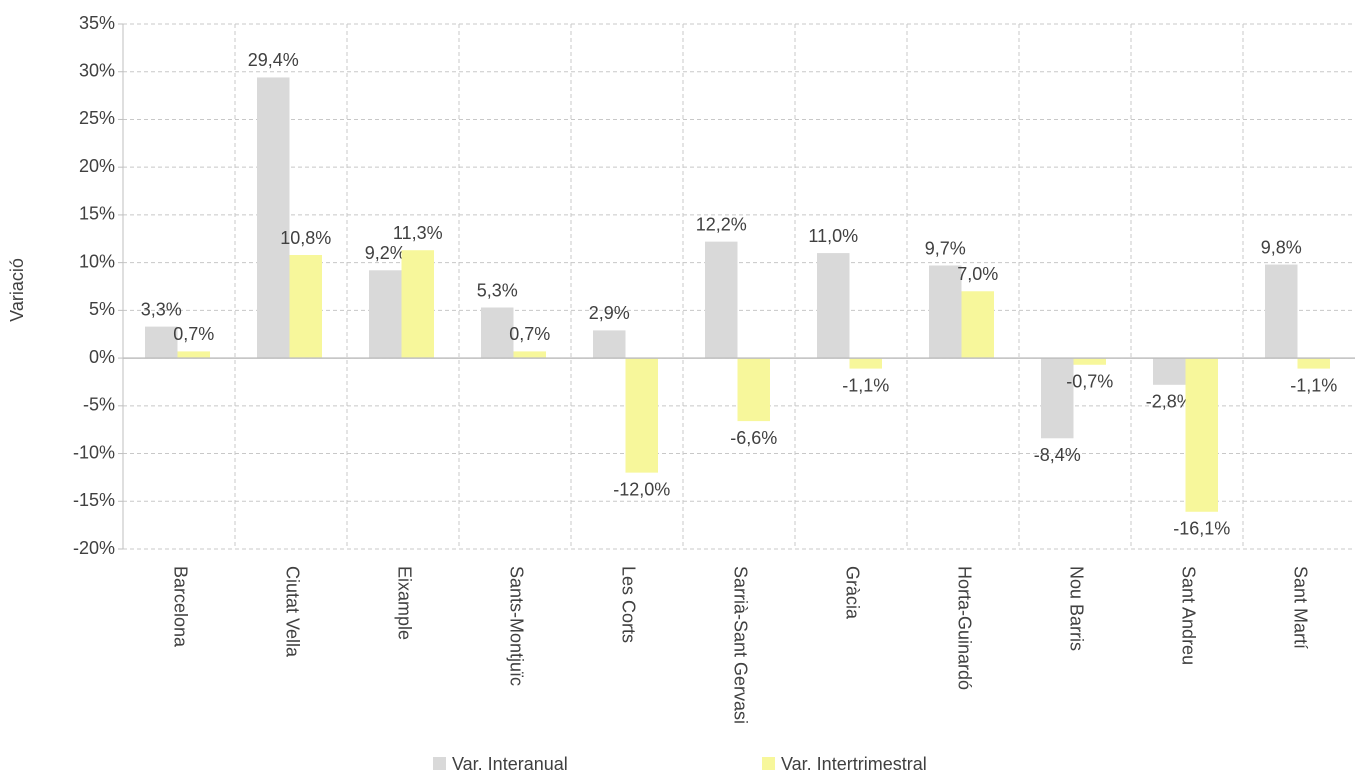 The height and width of the screenshot is (776, 1355). I want to click on x-tick-label: Eixample, so click(404, 603).